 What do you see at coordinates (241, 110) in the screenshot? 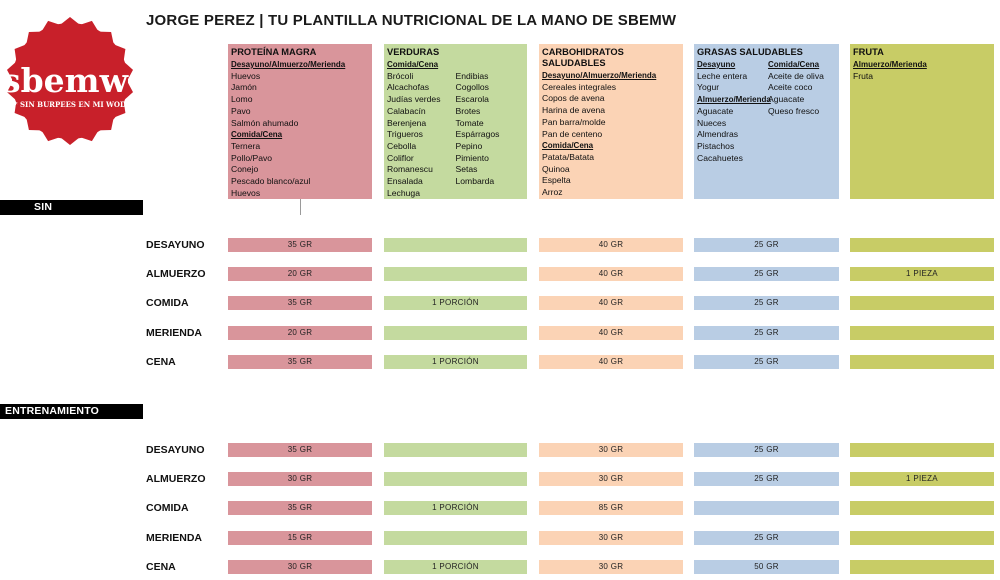
I see `food-item: Pavo` at bounding box center [241, 110].